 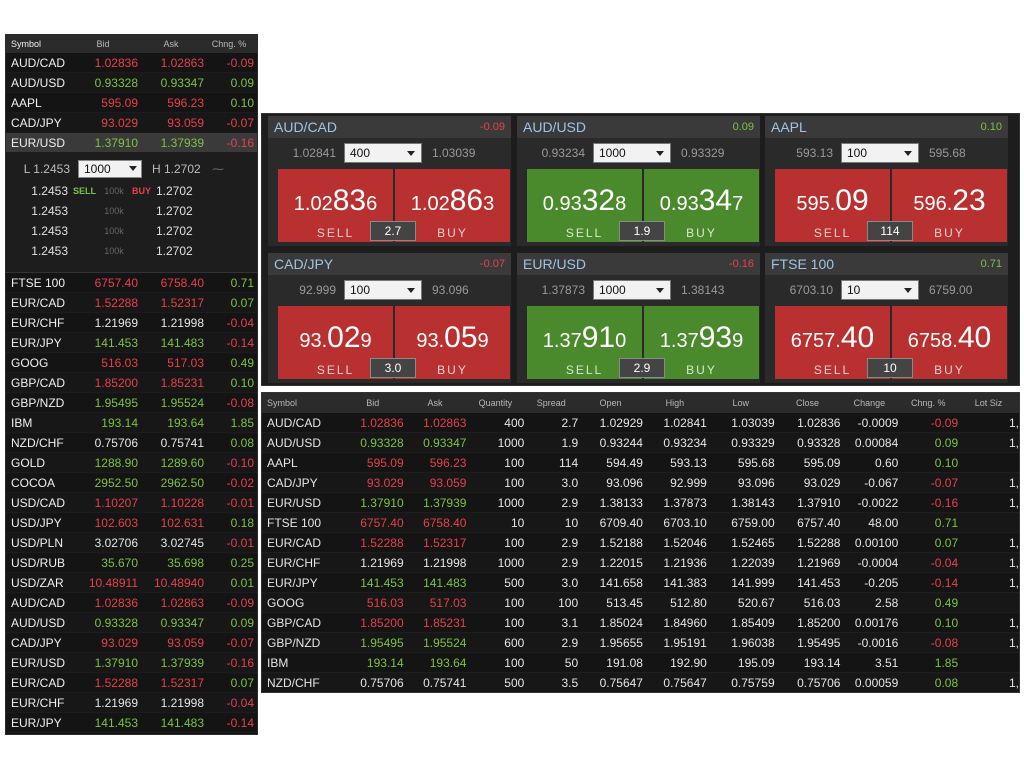 I want to click on header-ask: Ask, so click(x=171, y=44).